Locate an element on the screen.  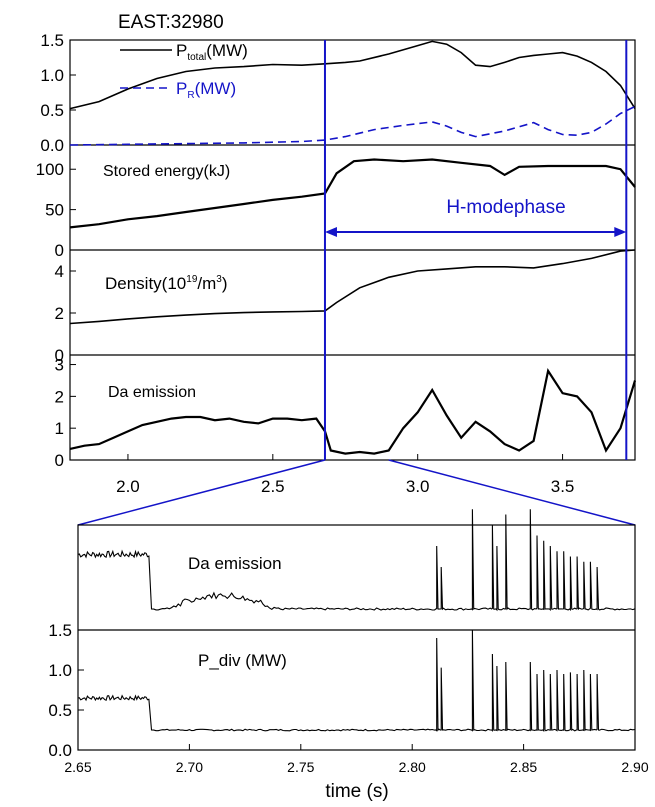
top-xtick-label: 2.5 is located at coordinates (273, 486).